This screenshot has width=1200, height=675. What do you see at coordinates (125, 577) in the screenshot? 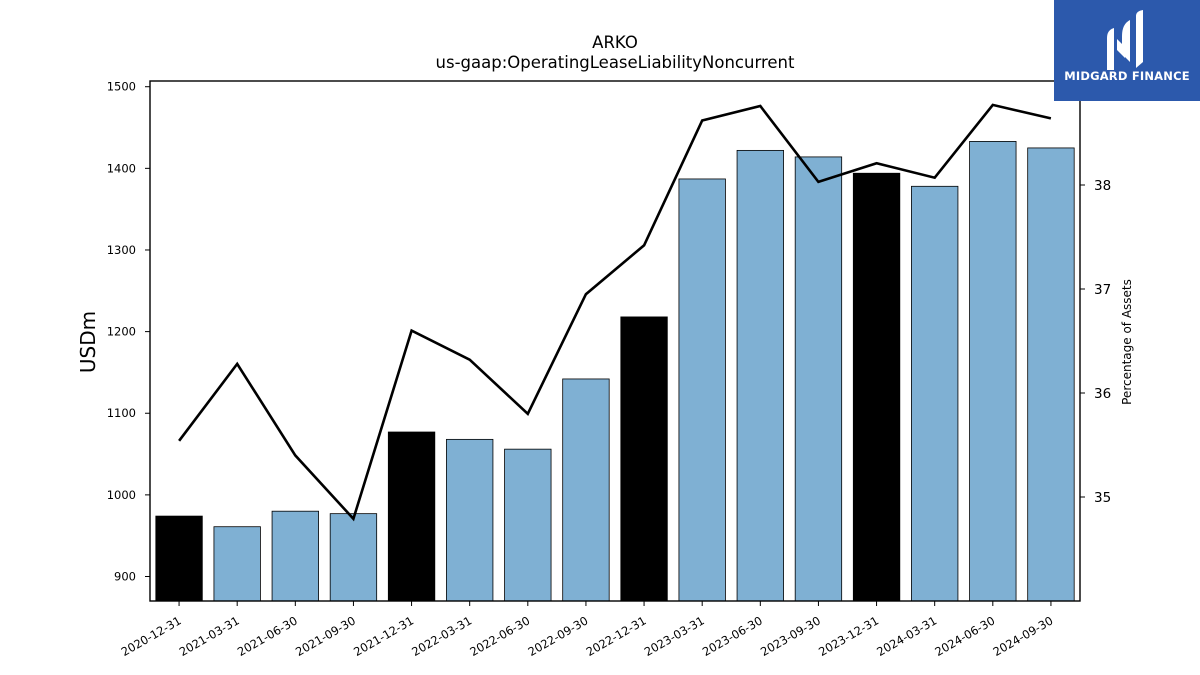
I see `y-tick-label: 900` at bounding box center [125, 577].